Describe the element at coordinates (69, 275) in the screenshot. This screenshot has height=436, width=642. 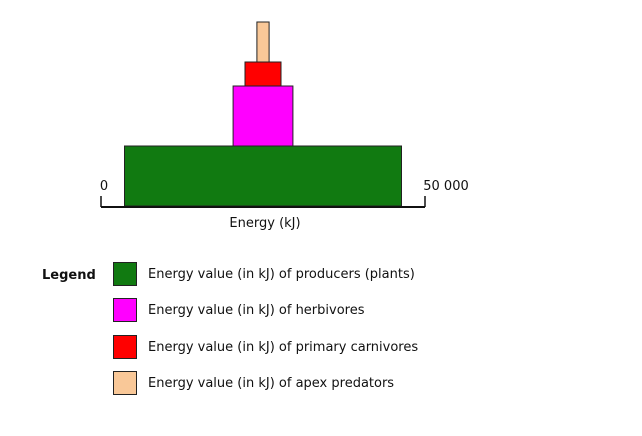
I see `legend-title: Legend` at that location.